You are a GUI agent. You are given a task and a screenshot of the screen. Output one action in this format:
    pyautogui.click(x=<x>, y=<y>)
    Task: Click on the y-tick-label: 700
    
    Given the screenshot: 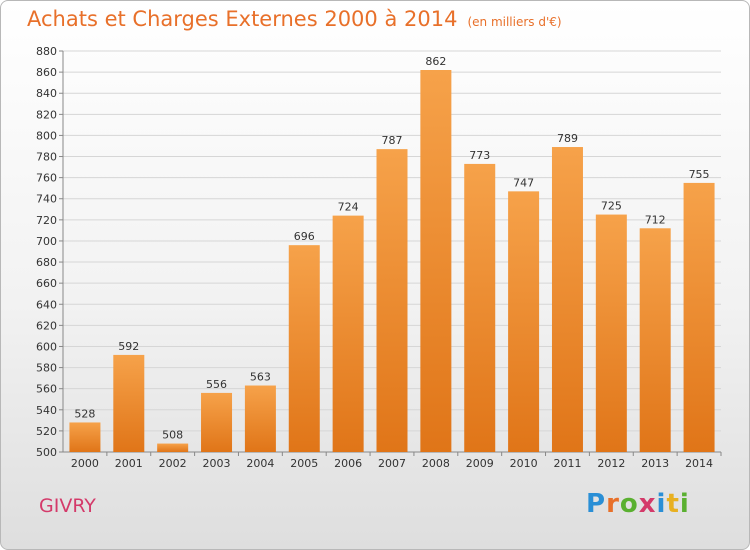 What is the action you would take?
    pyautogui.click(x=46, y=241)
    